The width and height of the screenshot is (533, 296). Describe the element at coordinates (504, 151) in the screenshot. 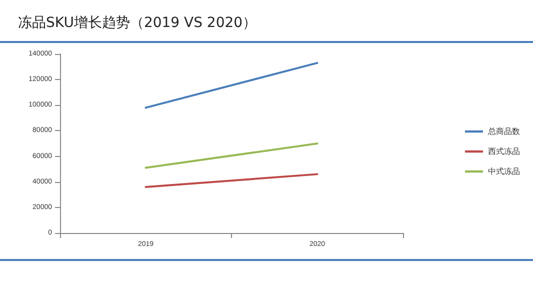

I see `legend-label: 西式冻品` at that location.